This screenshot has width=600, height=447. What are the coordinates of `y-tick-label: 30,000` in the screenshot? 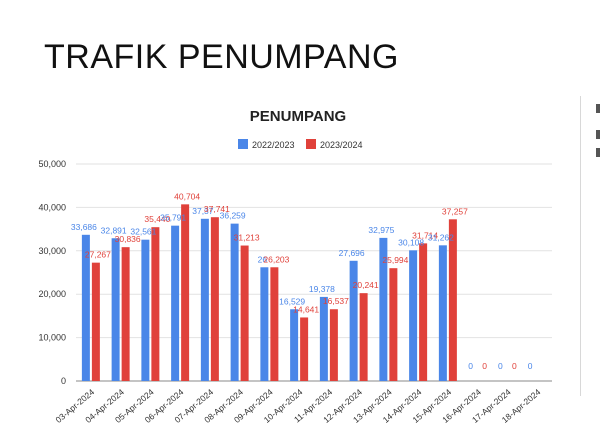 It's located at (52, 251).